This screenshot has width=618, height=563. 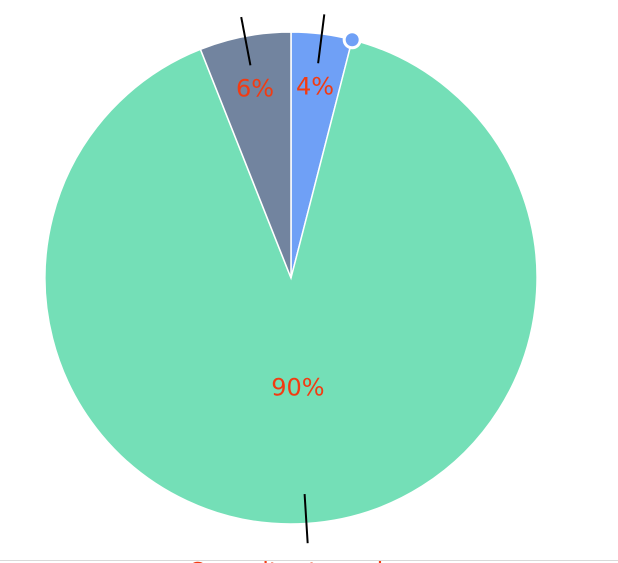 I want to click on leader-line-consultant-service, so click(x=306, y=518).